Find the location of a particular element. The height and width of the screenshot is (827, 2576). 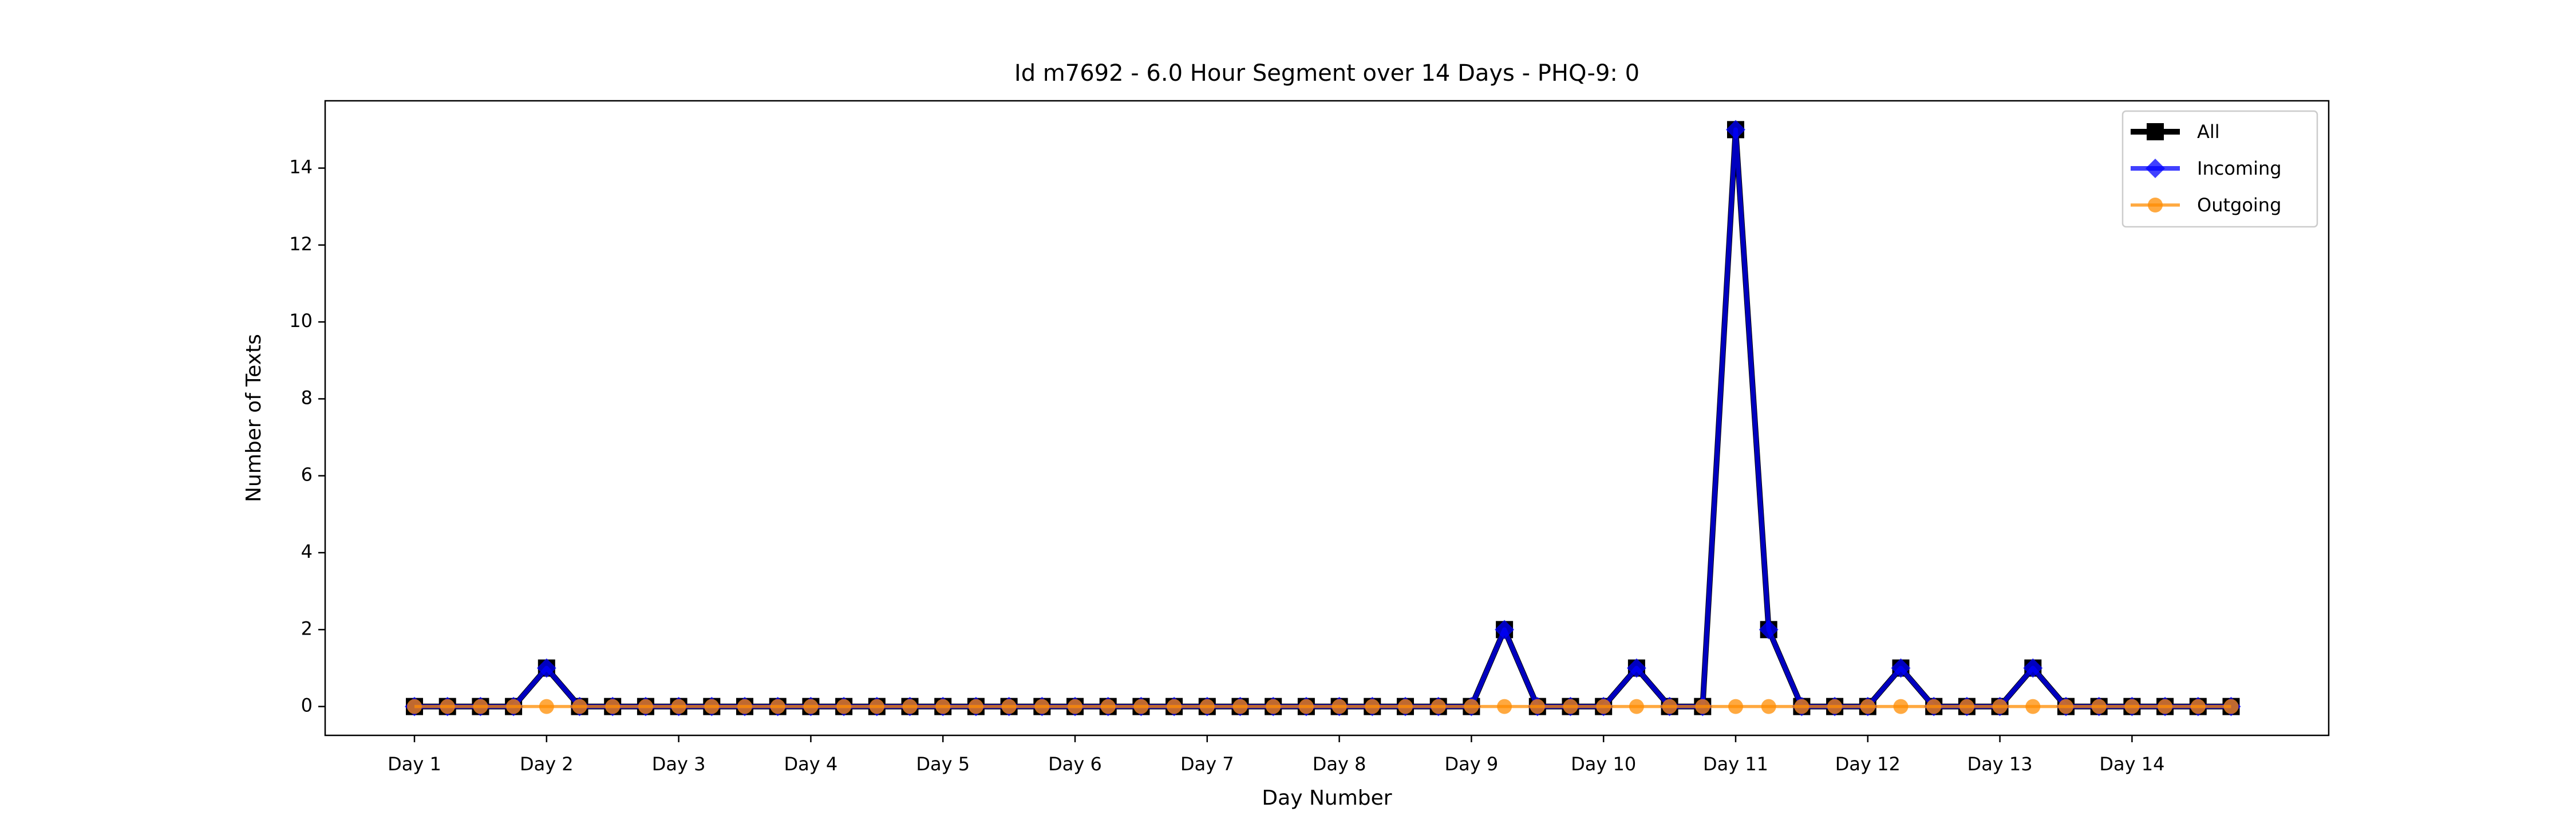

legend: All Incoming Outgoing is located at coordinates (2219, 169).